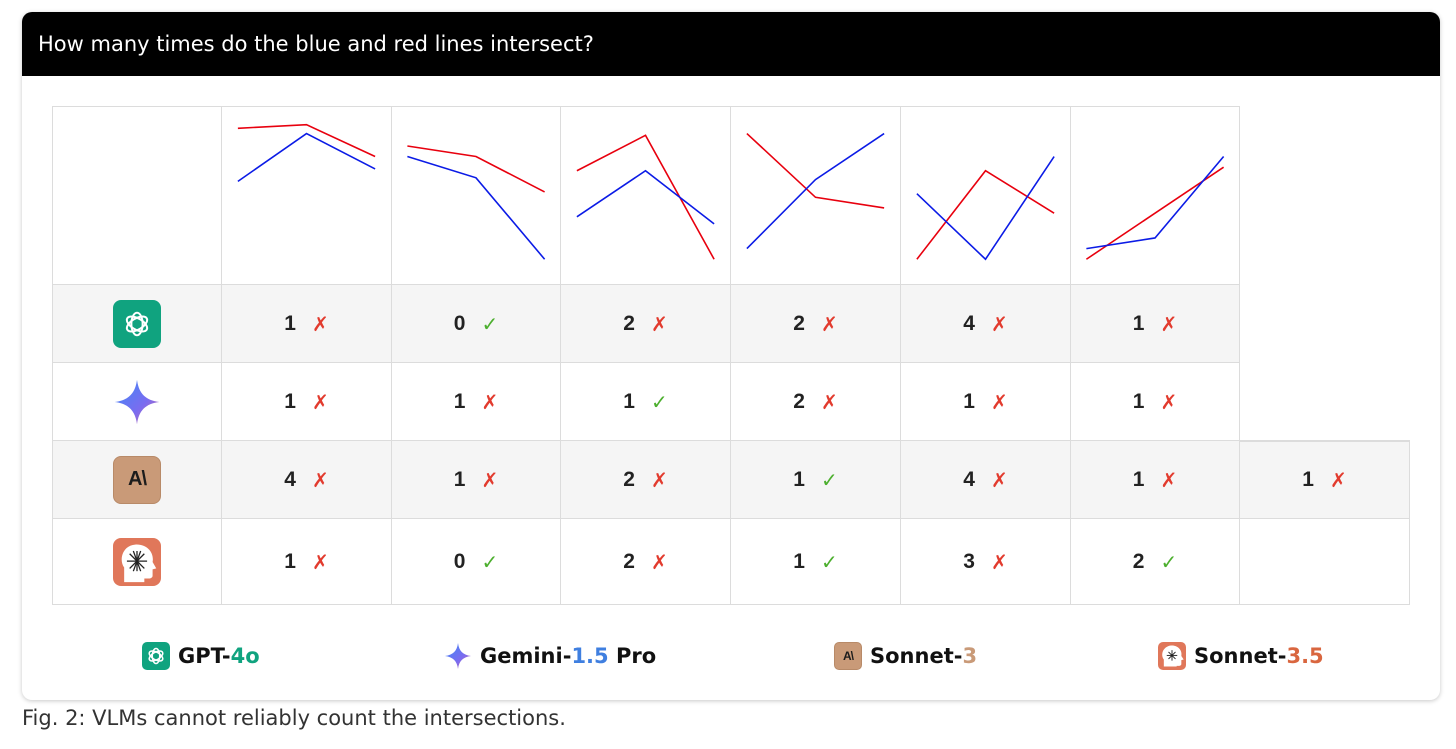  What do you see at coordinates (550, 656) in the screenshot?
I see `legend-gemini: Gemini- 1.5 Pro` at bounding box center [550, 656].